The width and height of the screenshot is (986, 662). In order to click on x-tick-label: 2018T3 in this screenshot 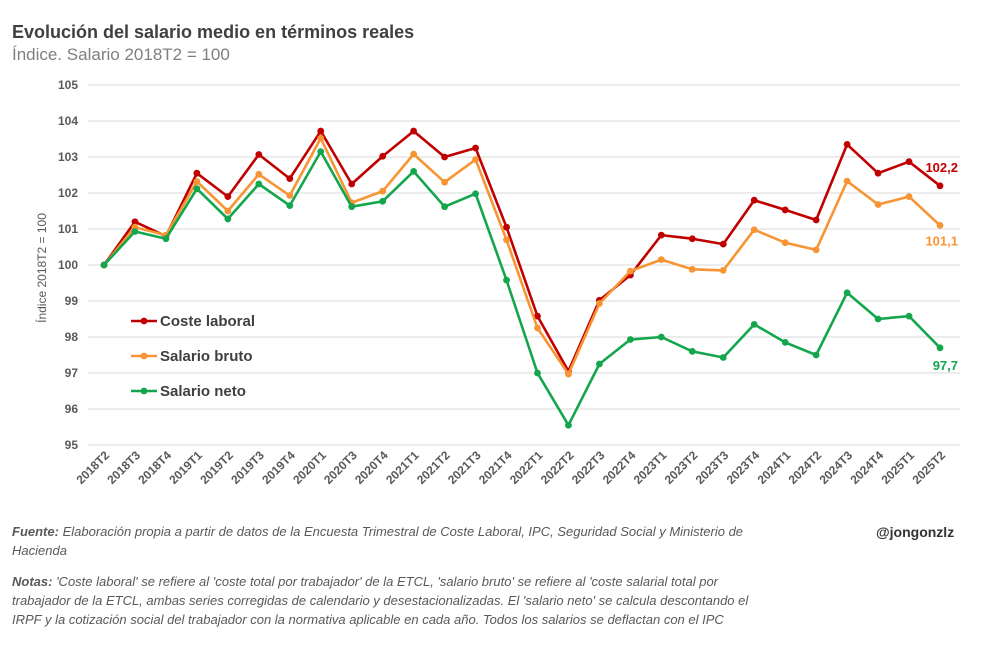, I will do `click(123, 467)`.